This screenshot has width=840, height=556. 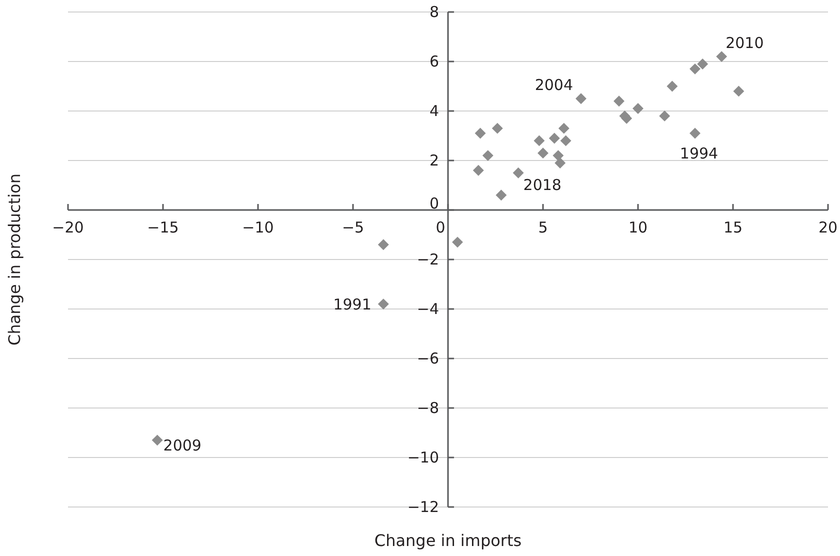 What do you see at coordinates (828, 227) in the screenshot?
I see `x-tick-label: 20` at bounding box center [828, 227].